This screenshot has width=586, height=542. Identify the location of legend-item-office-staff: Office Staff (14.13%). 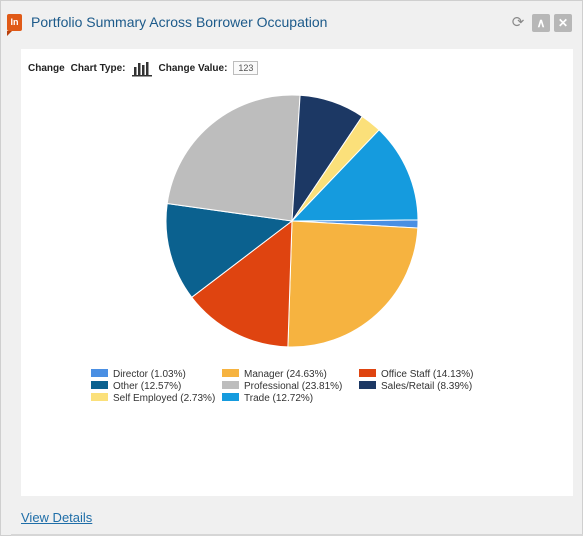
(416, 375).